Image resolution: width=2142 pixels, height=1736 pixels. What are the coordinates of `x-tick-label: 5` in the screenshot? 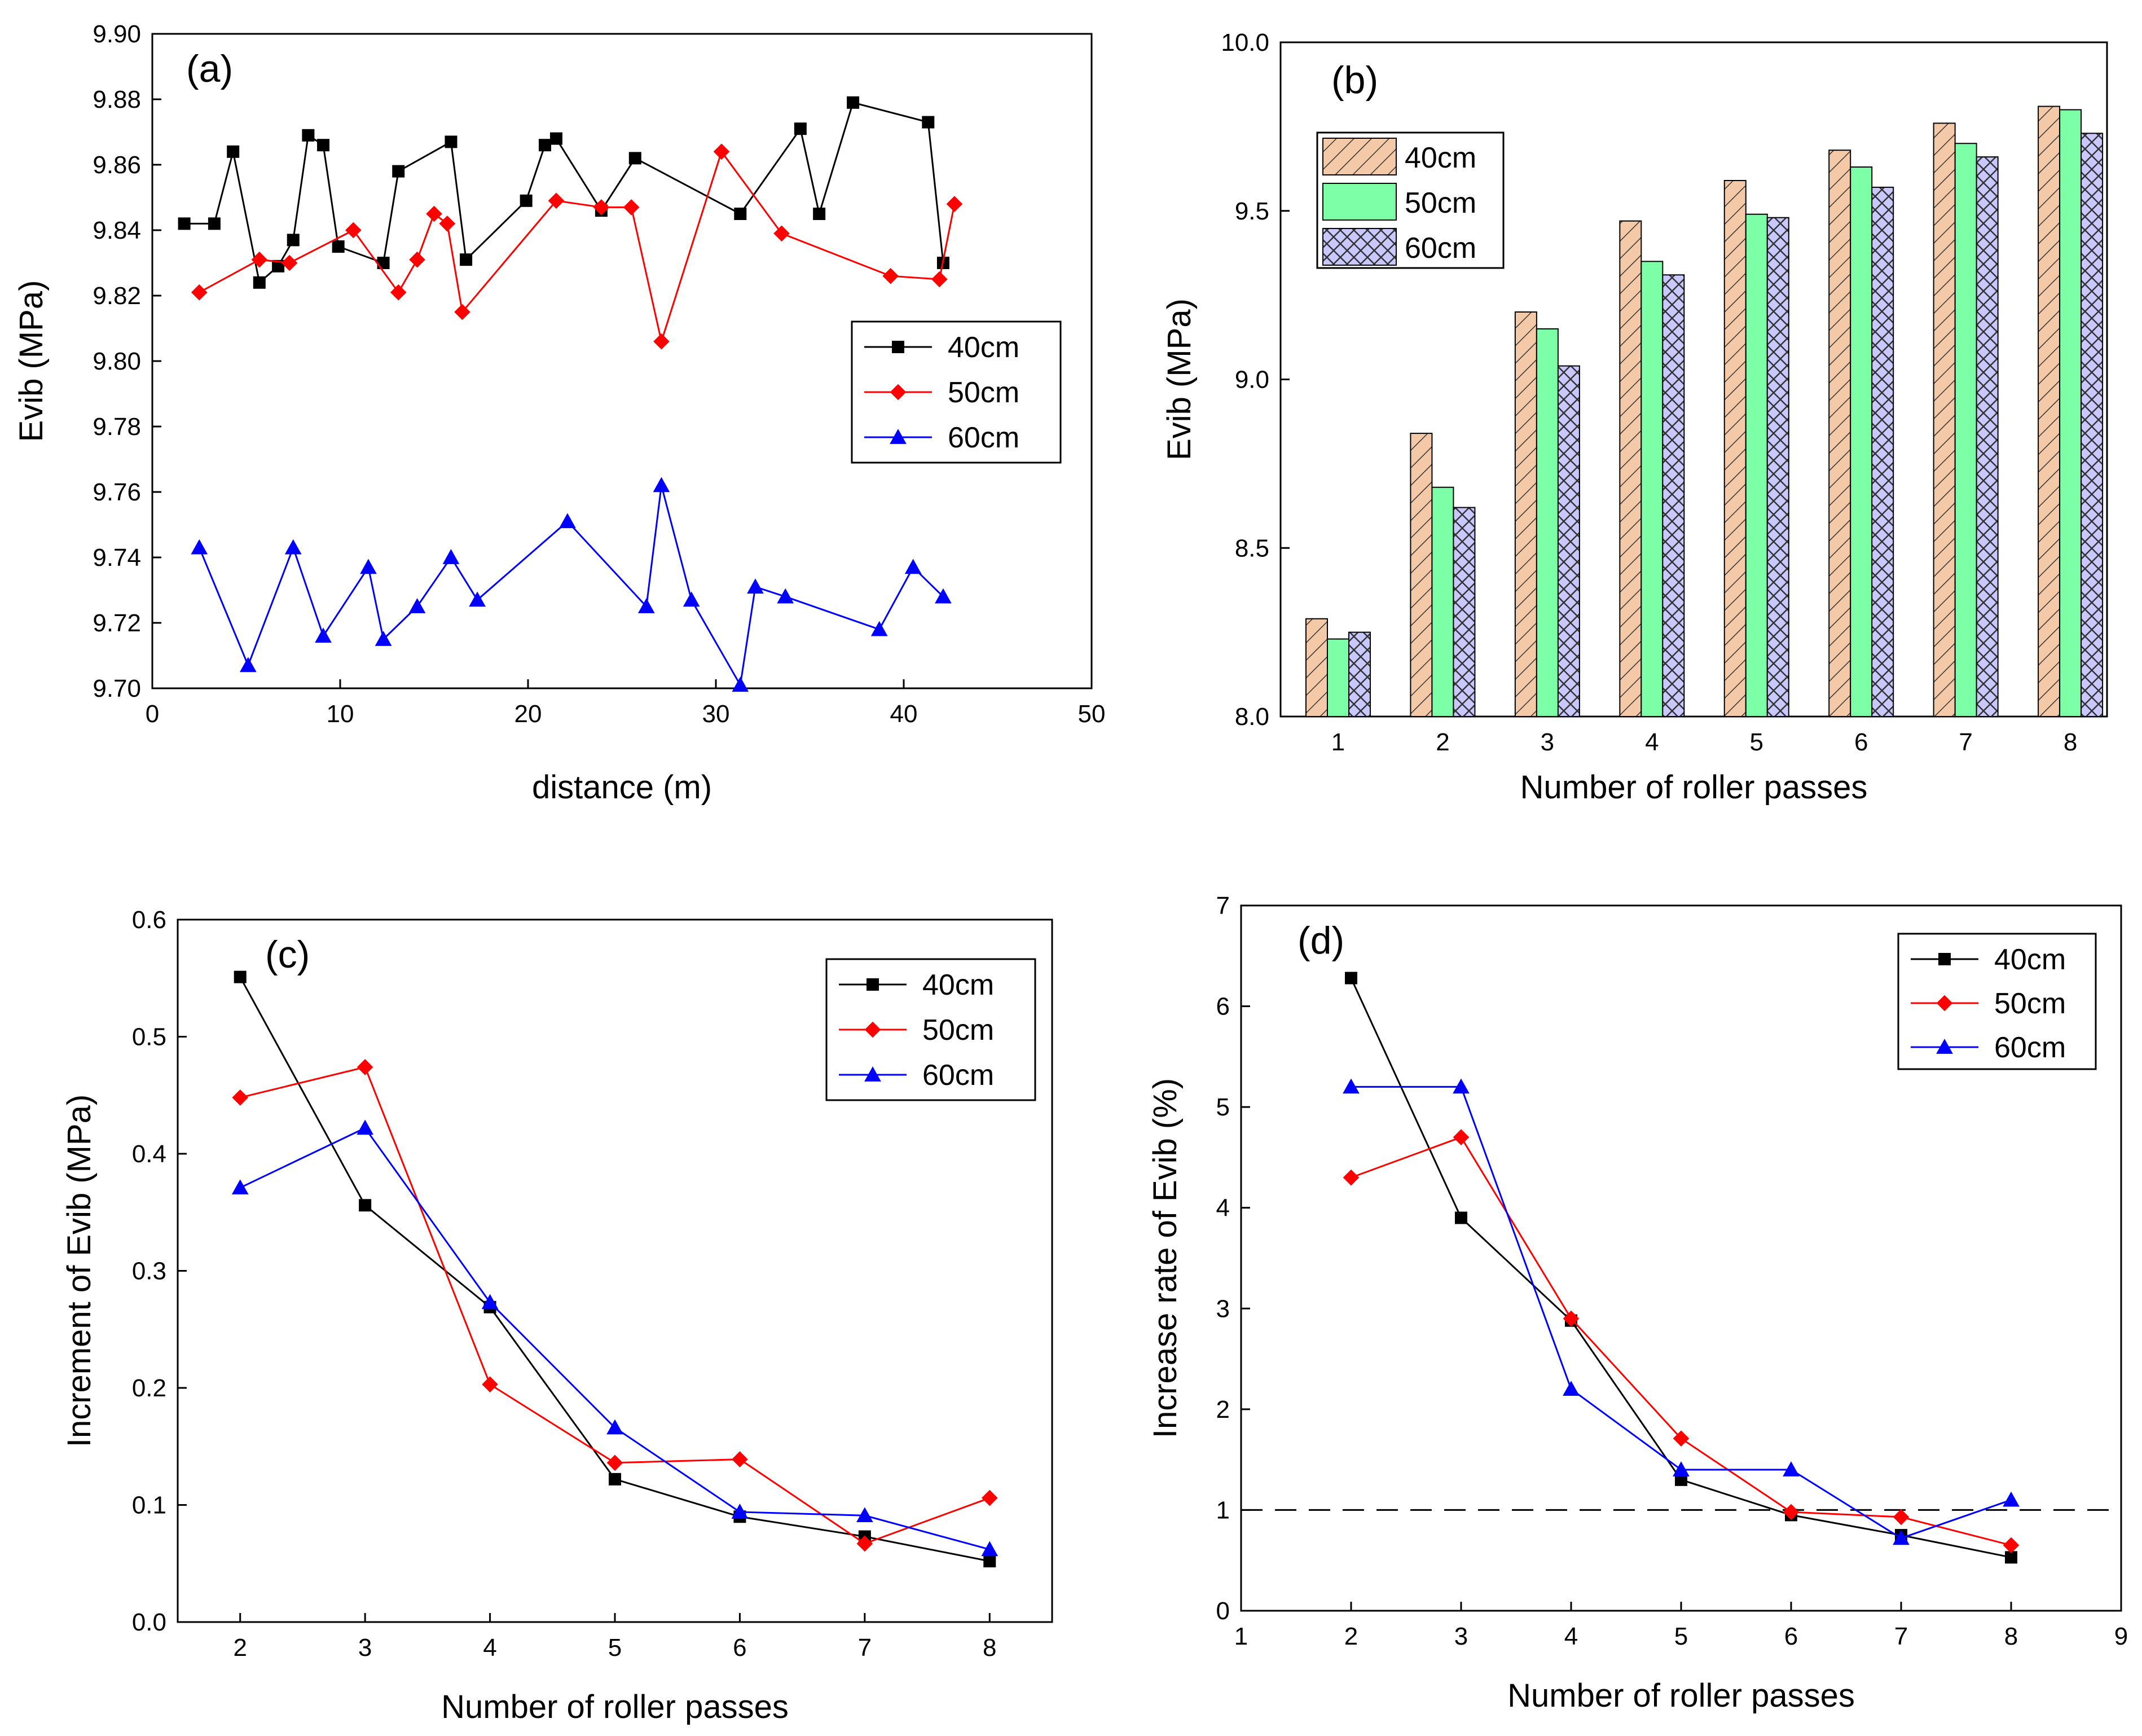 It's located at (1681, 1636).